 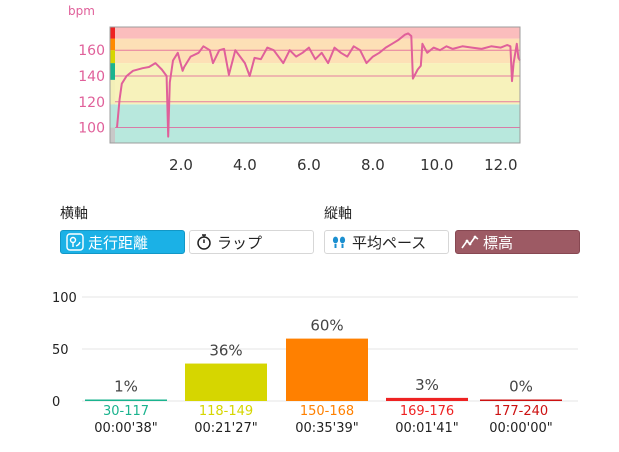 I want to click on x-axis-lap-button: ラップ, so click(x=251, y=242).